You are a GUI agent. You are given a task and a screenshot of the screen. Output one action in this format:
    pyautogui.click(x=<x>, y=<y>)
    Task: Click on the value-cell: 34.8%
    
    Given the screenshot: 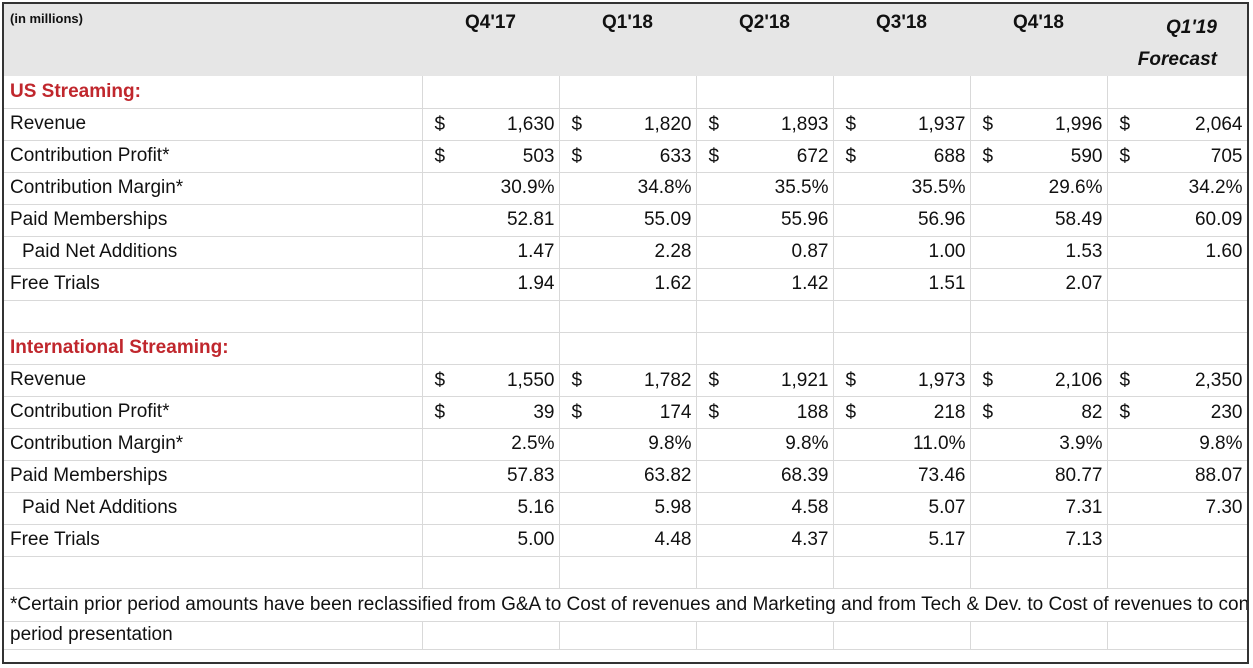 What is the action you would take?
    pyautogui.click(x=628, y=188)
    